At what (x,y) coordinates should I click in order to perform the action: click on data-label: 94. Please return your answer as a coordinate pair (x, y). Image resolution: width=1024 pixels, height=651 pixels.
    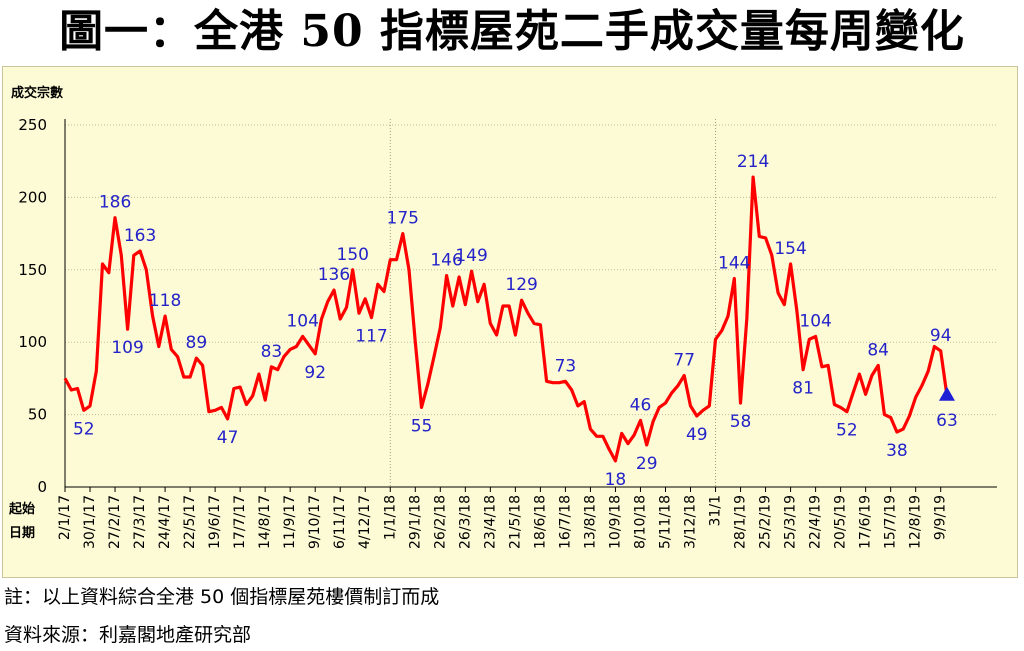
    Looking at the image, I should click on (941, 336).